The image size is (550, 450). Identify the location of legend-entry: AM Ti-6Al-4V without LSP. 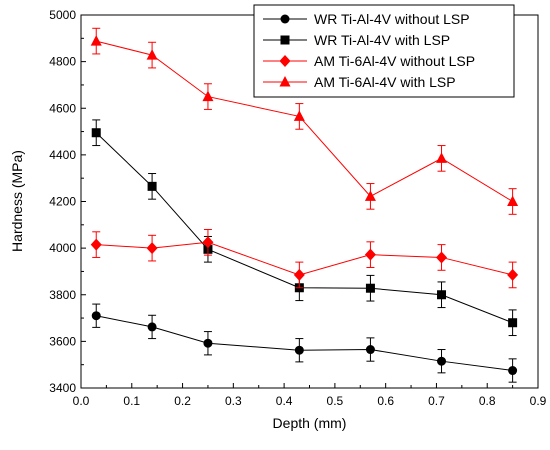
(369, 61).